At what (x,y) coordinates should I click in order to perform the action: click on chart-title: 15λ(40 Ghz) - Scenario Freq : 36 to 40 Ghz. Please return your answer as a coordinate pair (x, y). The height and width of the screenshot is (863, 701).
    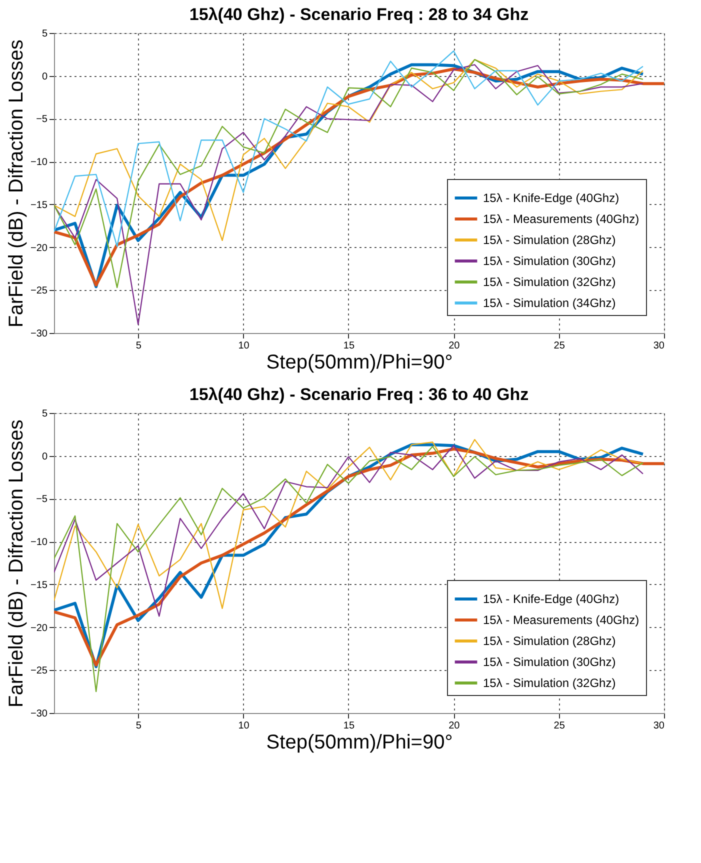
    Looking at the image, I should click on (359, 394).